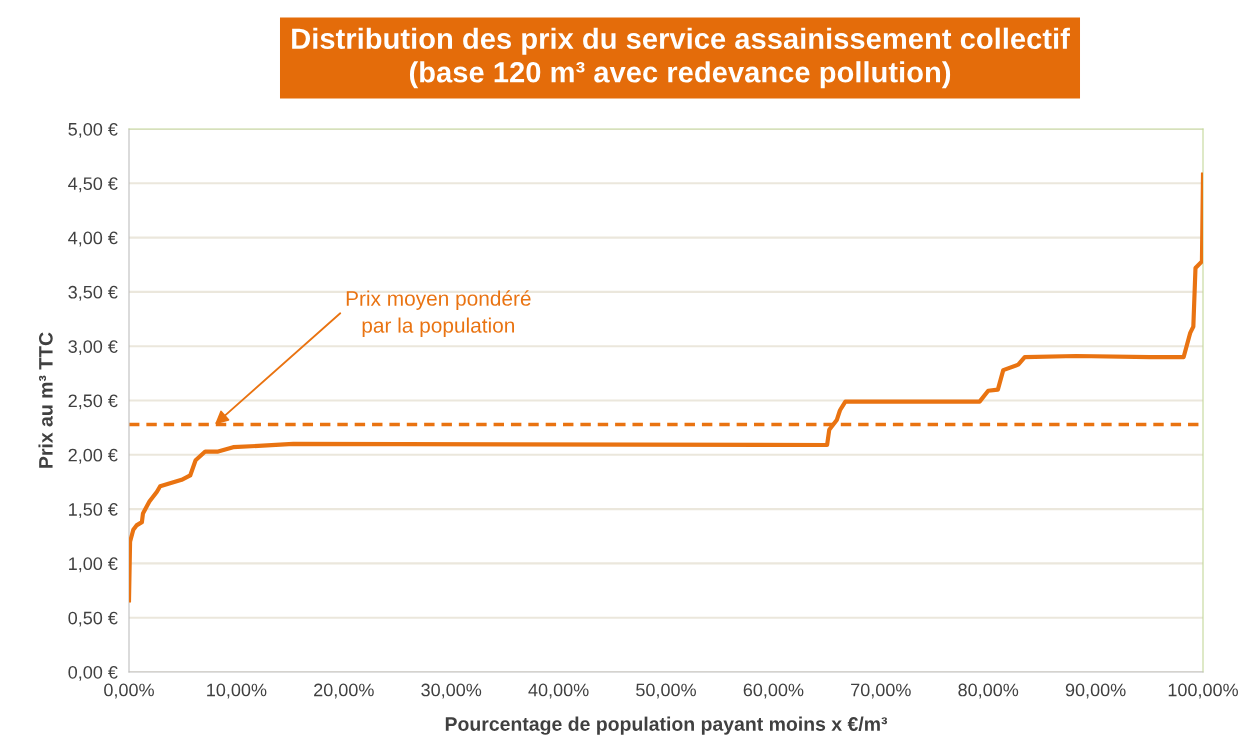 The height and width of the screenshot is (753, 1248). I want to click on chart-title: Distribution des prix du service assainissement collectif (base 120 m³ avec redevance pollution), so click(681, 58).